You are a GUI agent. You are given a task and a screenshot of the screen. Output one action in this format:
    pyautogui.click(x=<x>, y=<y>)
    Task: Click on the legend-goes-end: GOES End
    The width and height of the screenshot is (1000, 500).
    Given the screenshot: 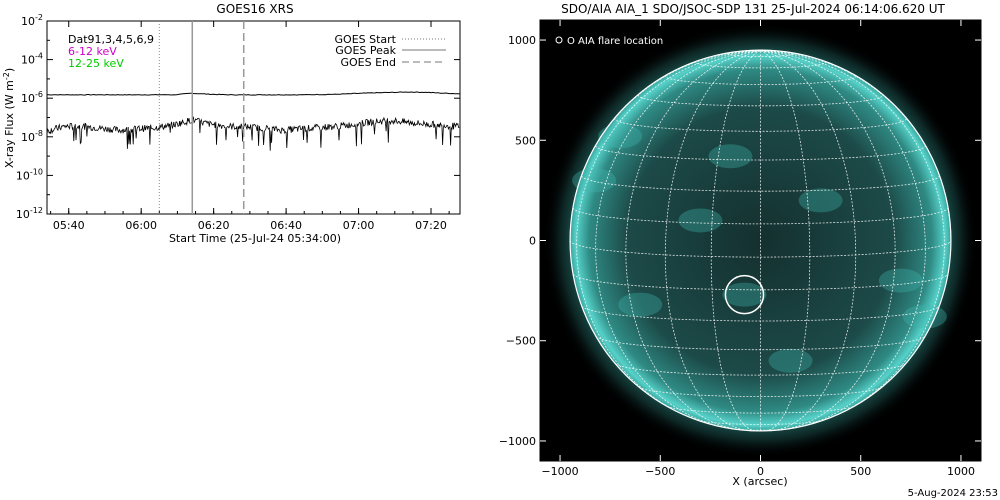 What is the action you would take?
    pyautogui.click(x=368, y=62)
    